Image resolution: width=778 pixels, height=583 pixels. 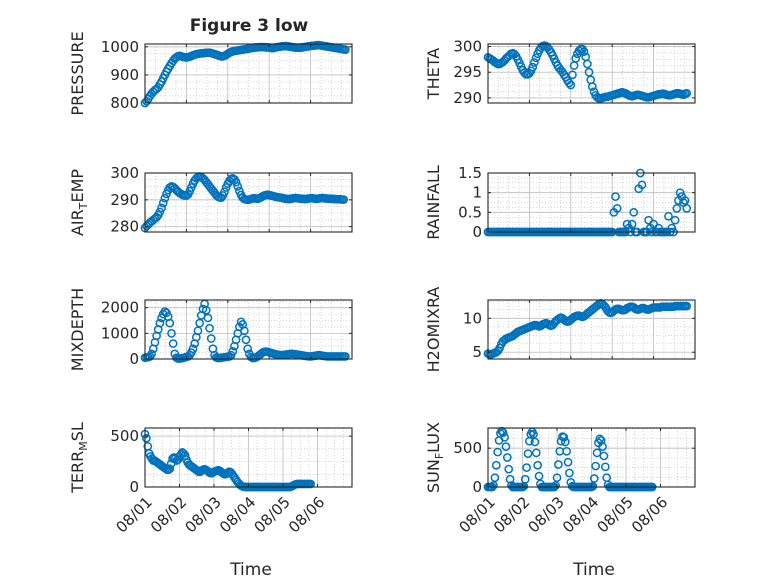 I want to click on y-tick-label: 300, so click(x=124, y=173).